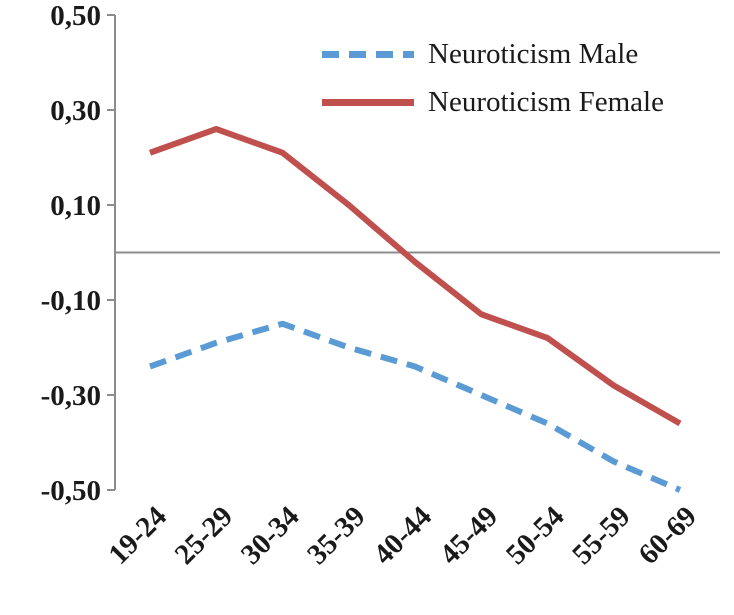 The width and height of the screenshot is (734, 615). Describe the element at coordinates (368, 54) in the screenshot. I see `male-dashed-line-sample` at that location.